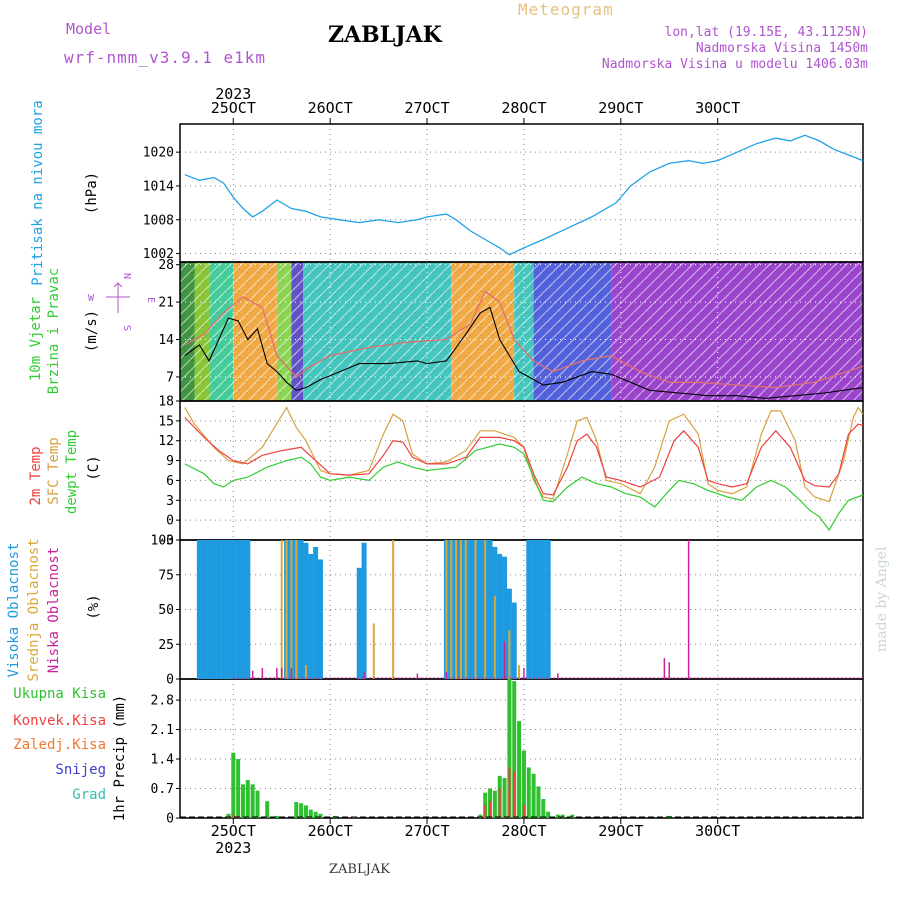 Image resolution: width=900 pixels, height=900 pixels. I want to click on footer-station: ZABLJAK, so click(359, 869).